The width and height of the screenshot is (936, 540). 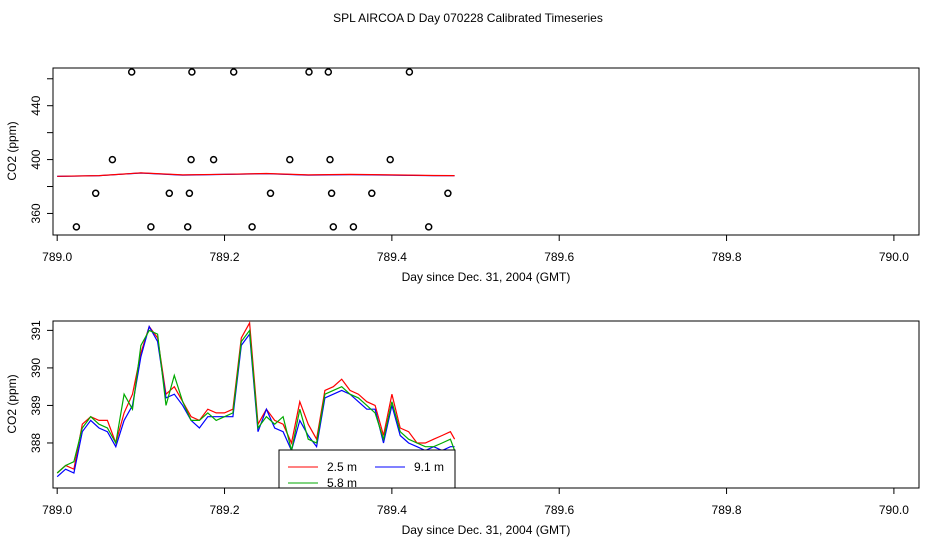 I want to click on top-points, so click(x=262, y=149).